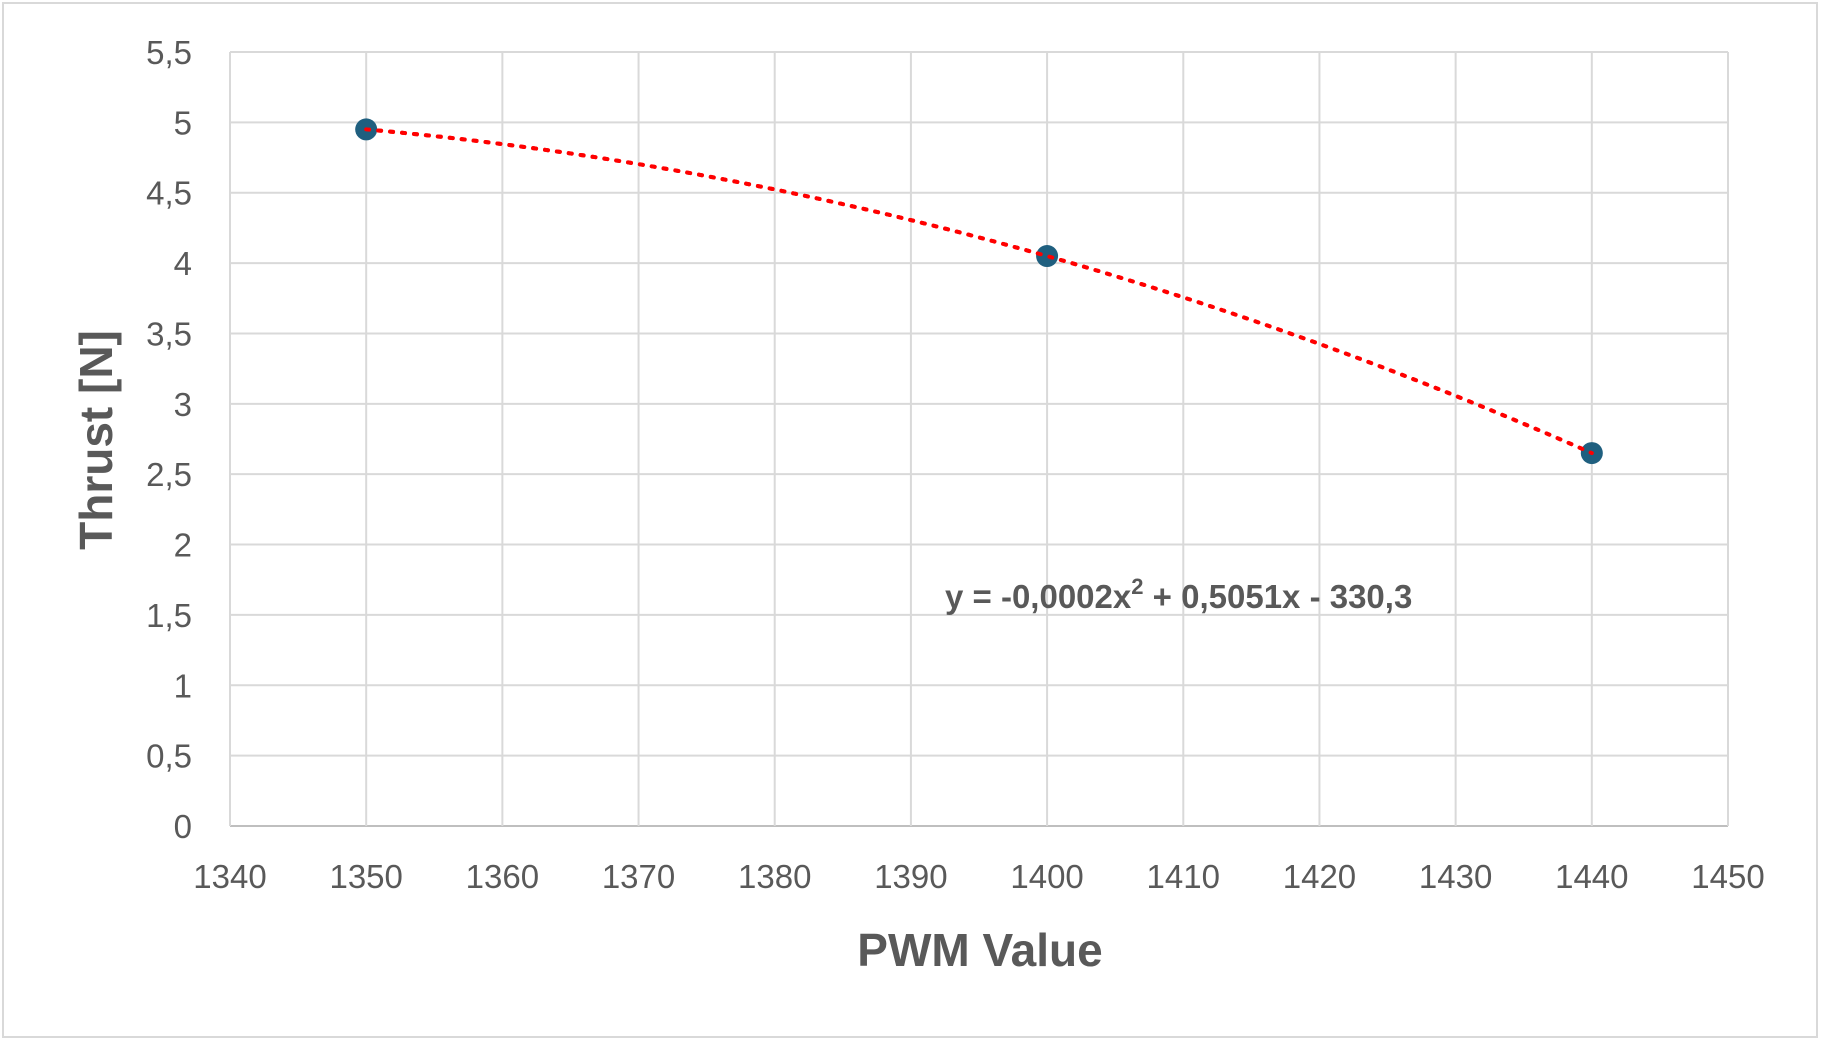 The image size is (1822, 1042). I want to click on y-tick-label: 1, so click(183, 685).